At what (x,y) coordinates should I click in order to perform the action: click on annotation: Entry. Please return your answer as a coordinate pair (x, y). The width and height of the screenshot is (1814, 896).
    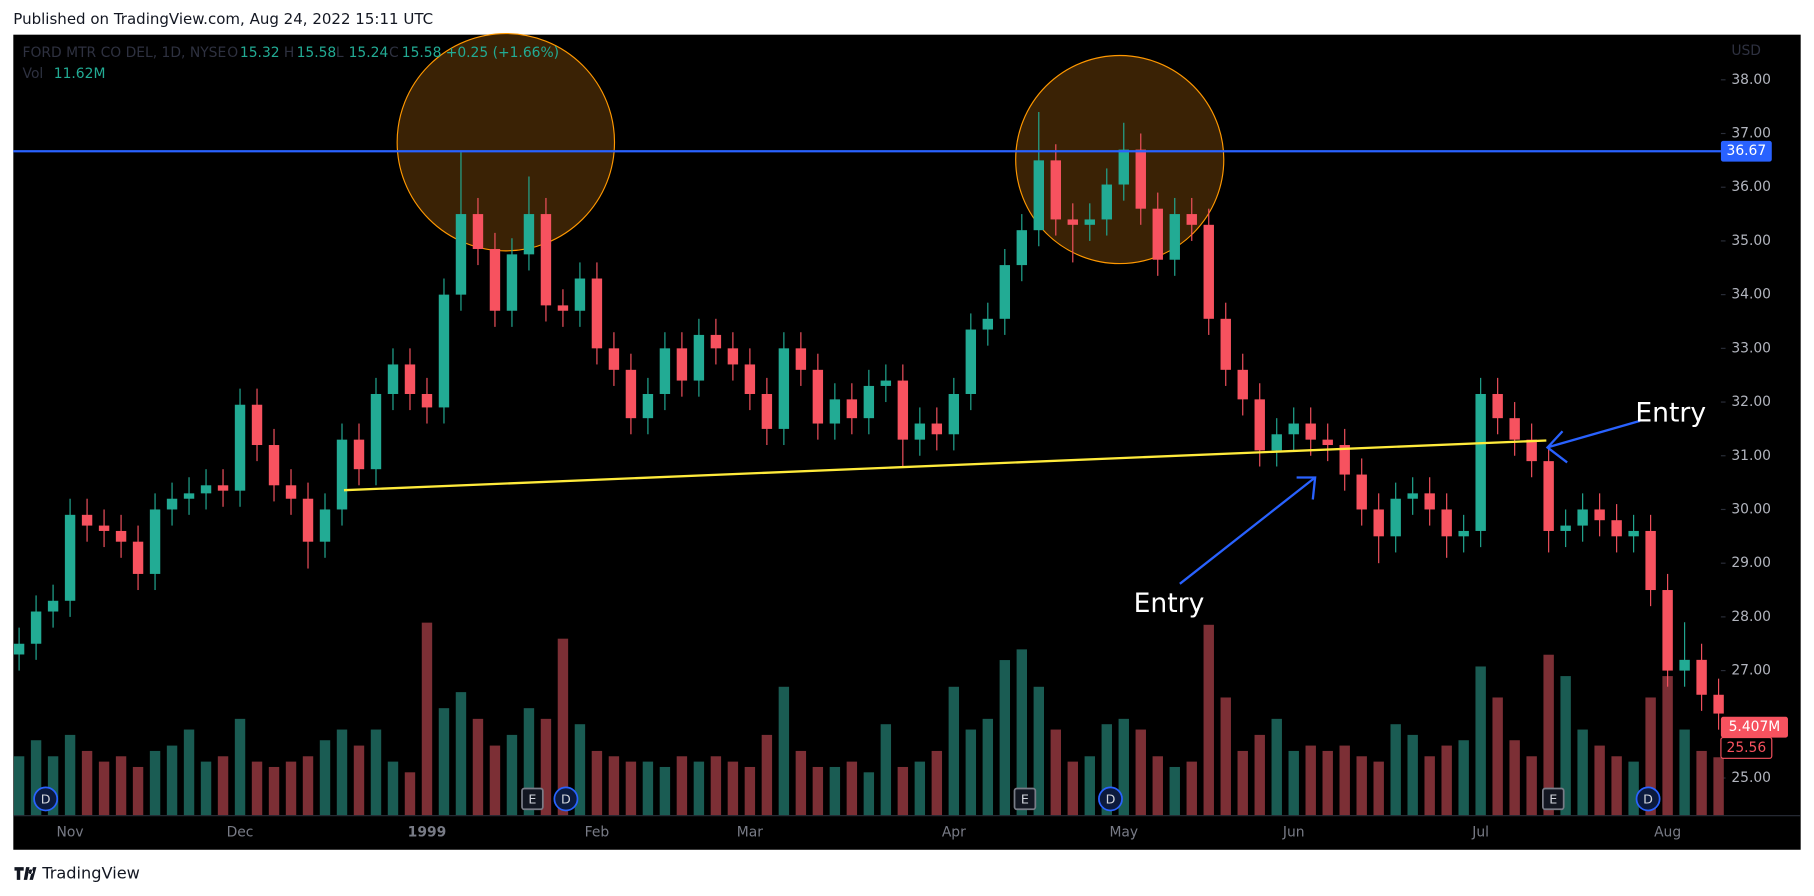
    Looking at the image, I should click on (1169, 603).